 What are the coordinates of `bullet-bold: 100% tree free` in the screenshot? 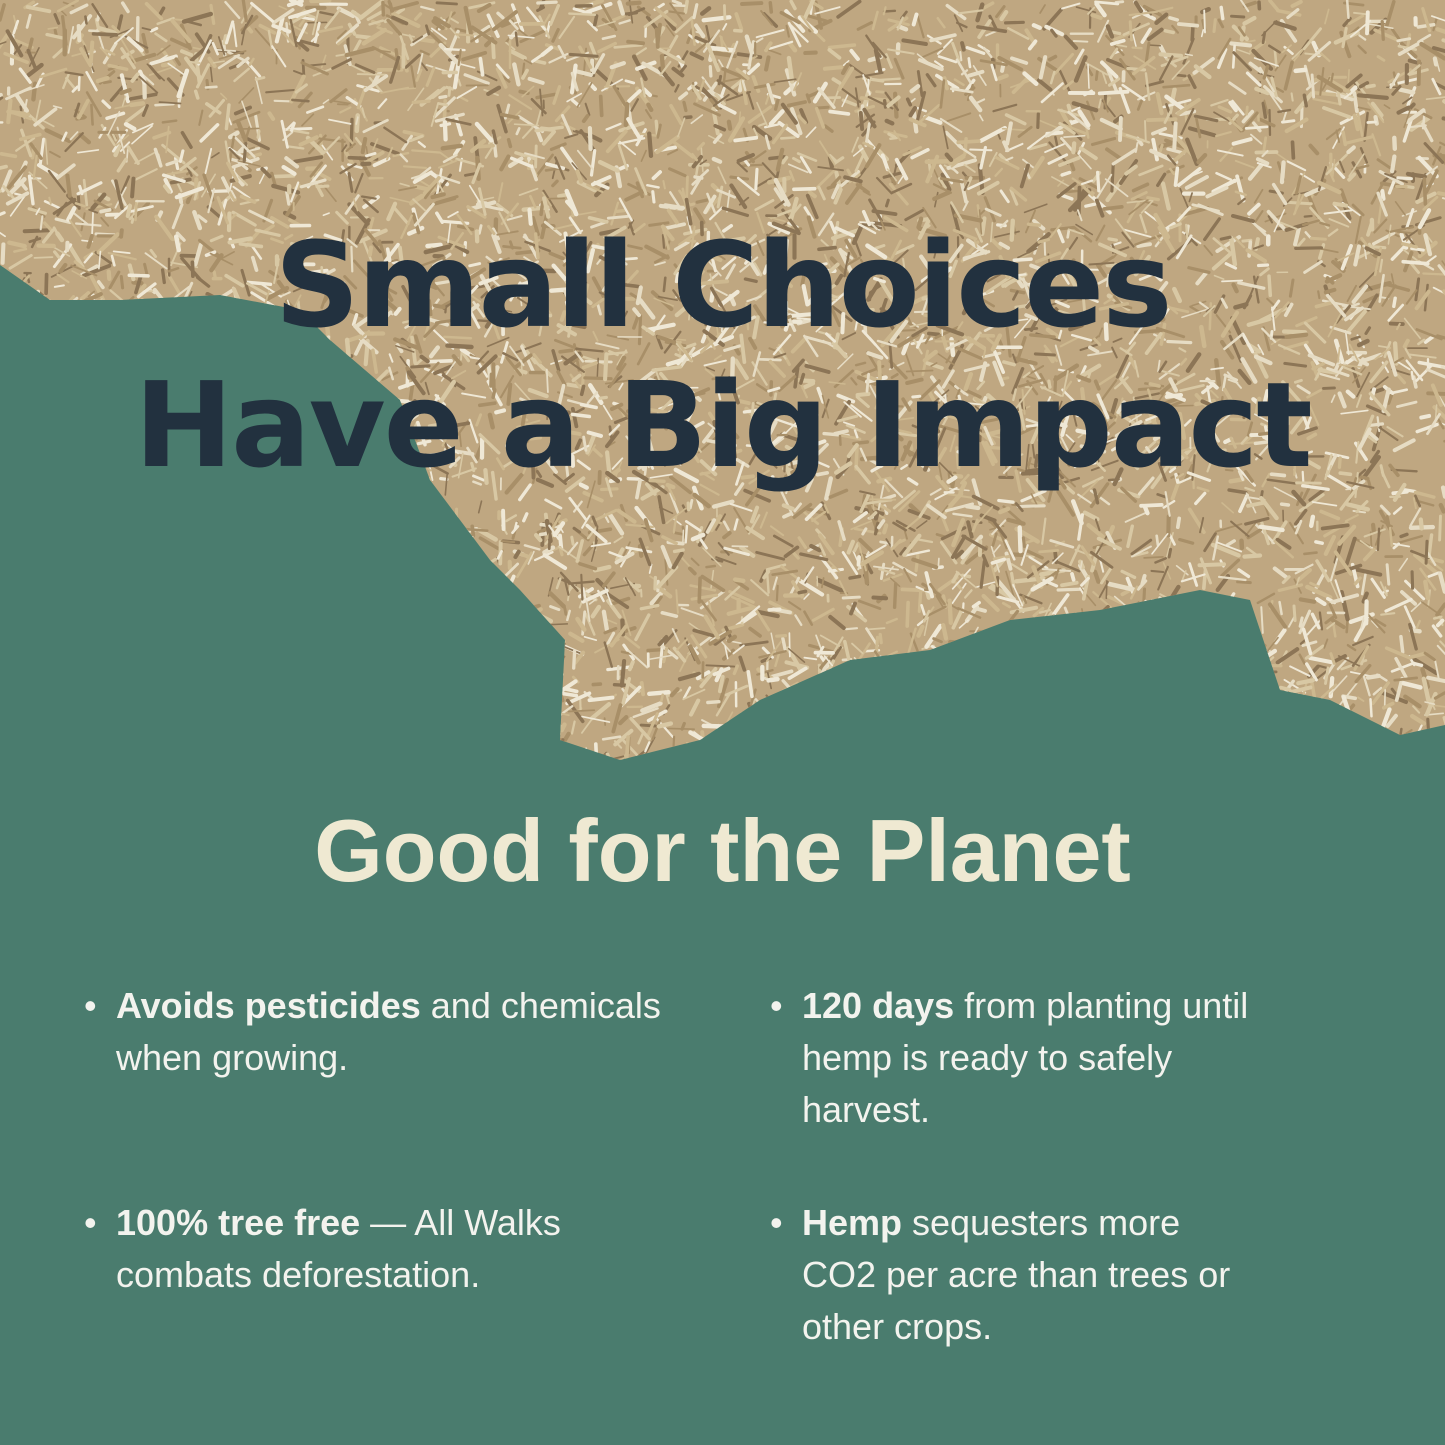 It's located at (238, 1222).